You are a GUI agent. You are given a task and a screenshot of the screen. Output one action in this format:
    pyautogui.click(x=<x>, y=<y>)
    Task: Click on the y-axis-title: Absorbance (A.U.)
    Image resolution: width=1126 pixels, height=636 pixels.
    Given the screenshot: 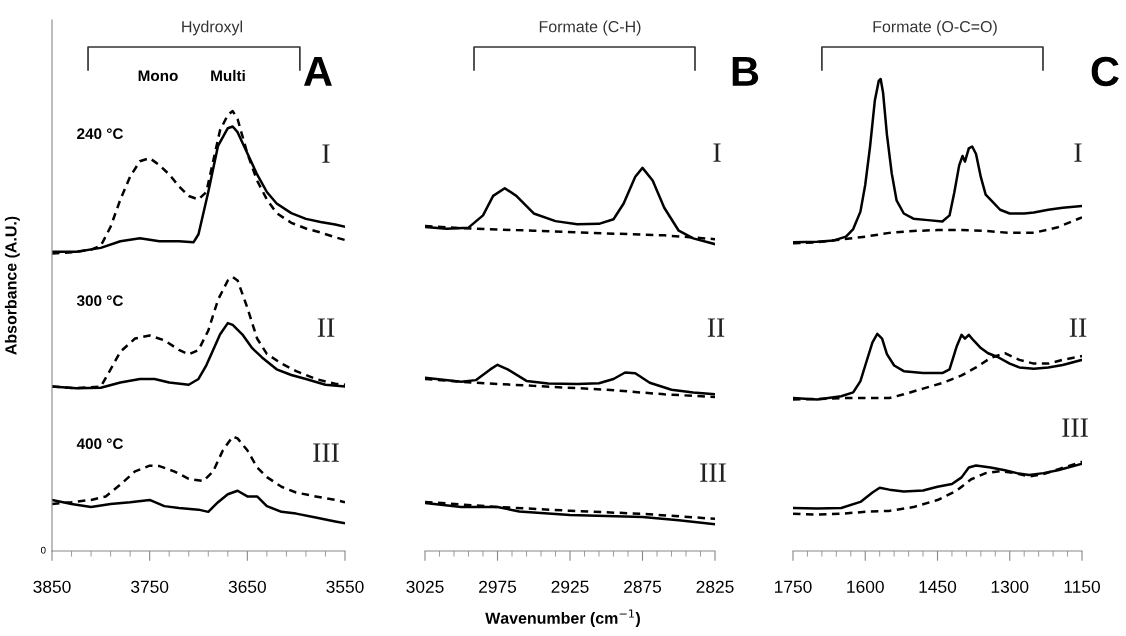 What is the action you would take?
    pyautogui.click(x=12, y=285)
    